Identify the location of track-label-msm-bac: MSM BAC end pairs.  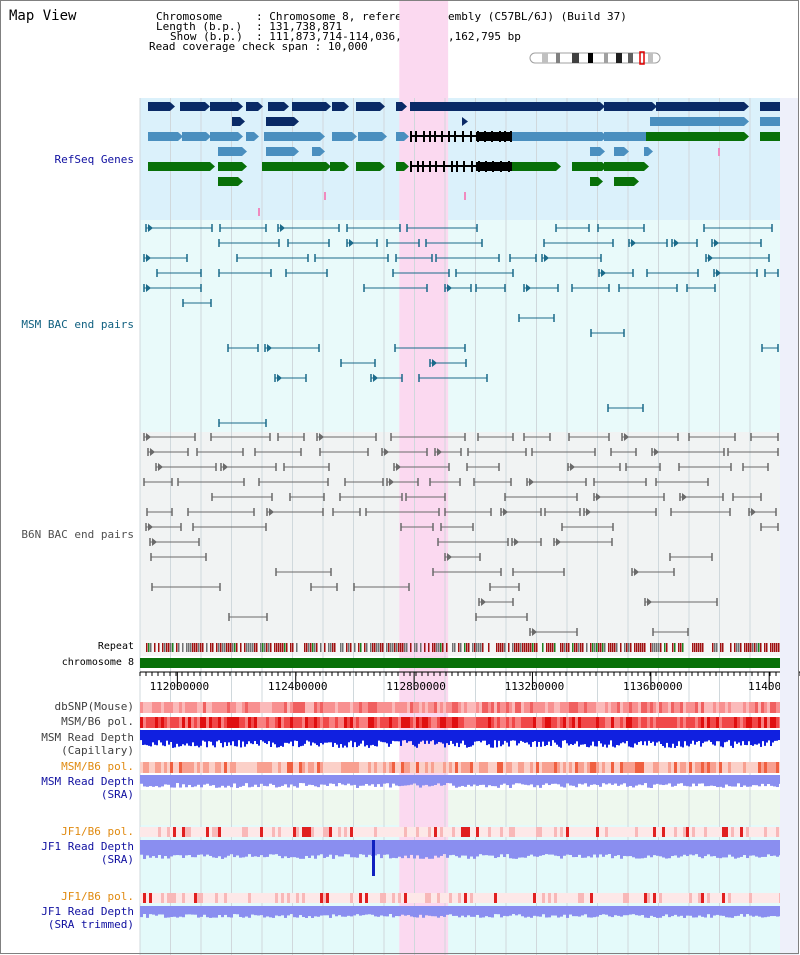
(77, 324).